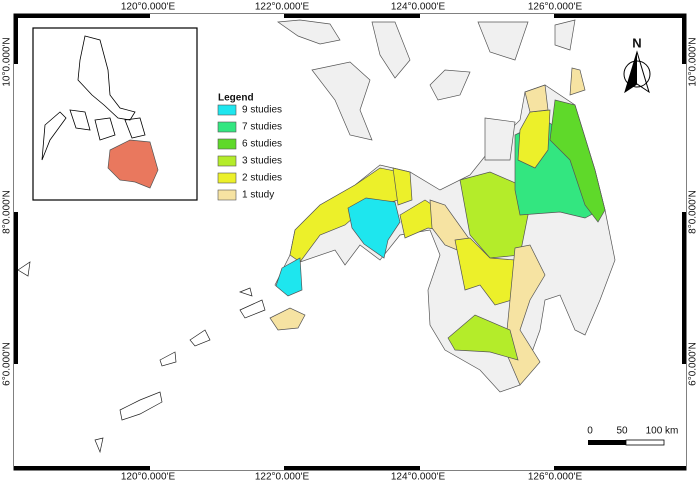 The image size is (700, 489). I want to click on legend-label: 2 studies, so click(262, 178).